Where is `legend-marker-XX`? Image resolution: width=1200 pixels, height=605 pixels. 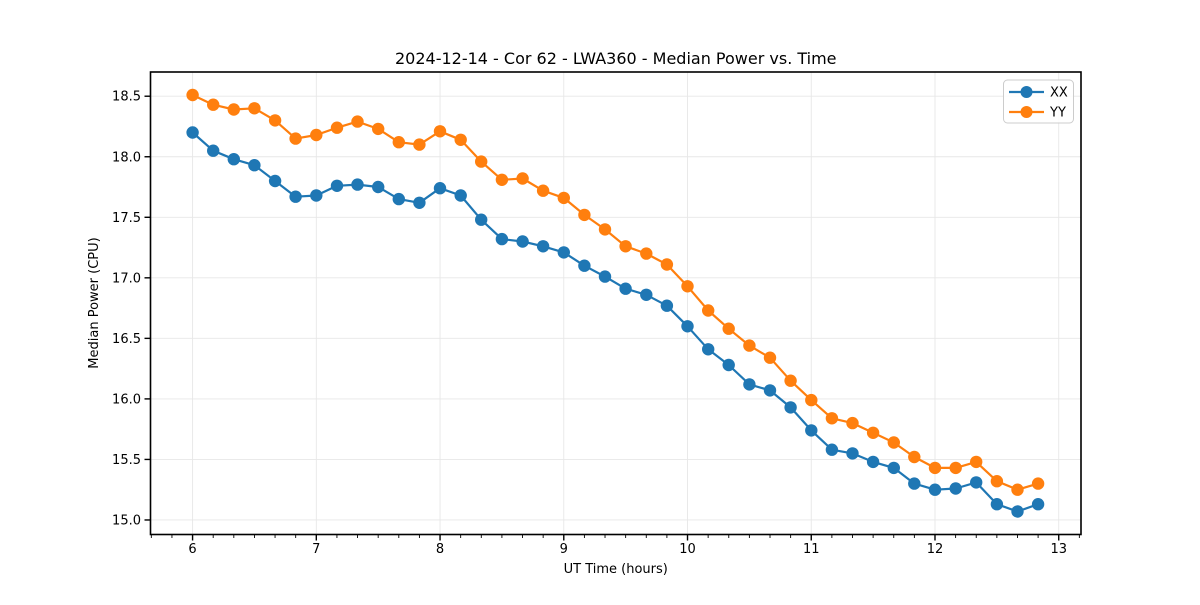 legend-marker-XX is located at coordinates (1026, 92).